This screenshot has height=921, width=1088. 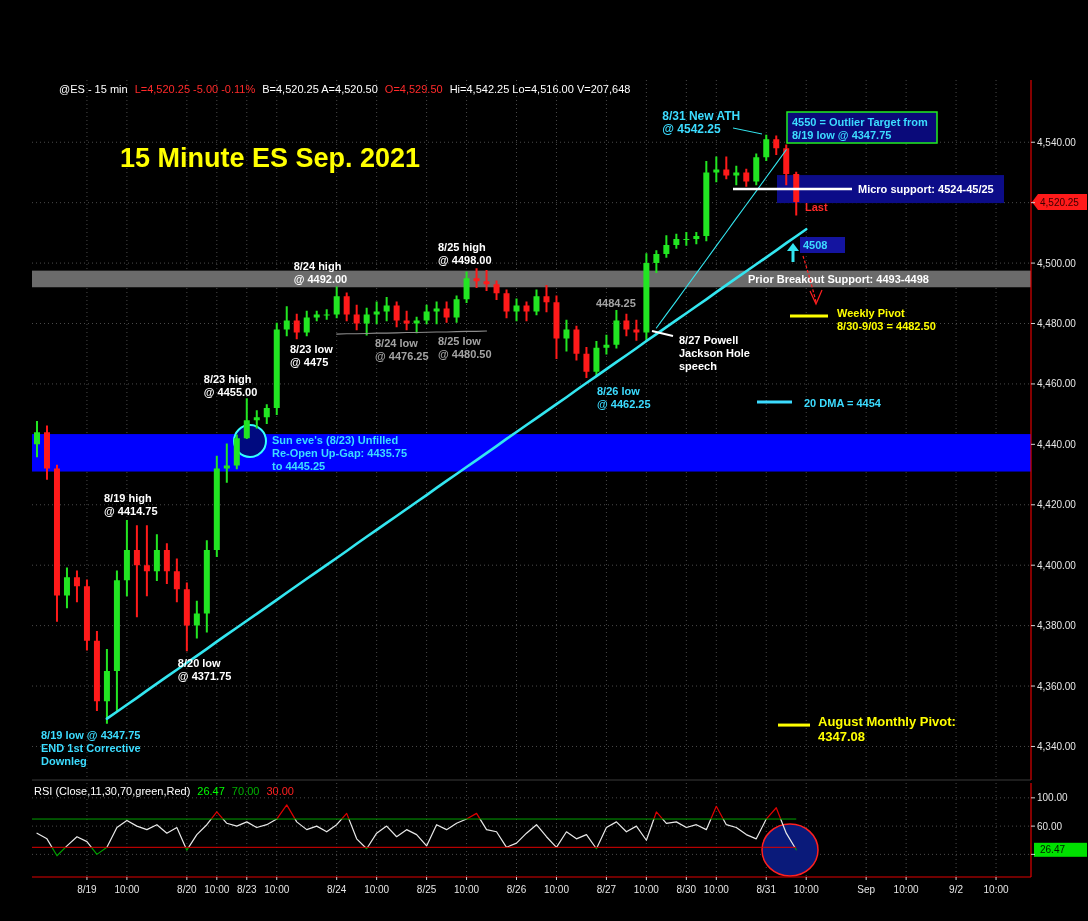 What do you see at coordinates (211, 791) in the screenshot?
I see `annotation: 26.47` at bounding box center [211, 791].